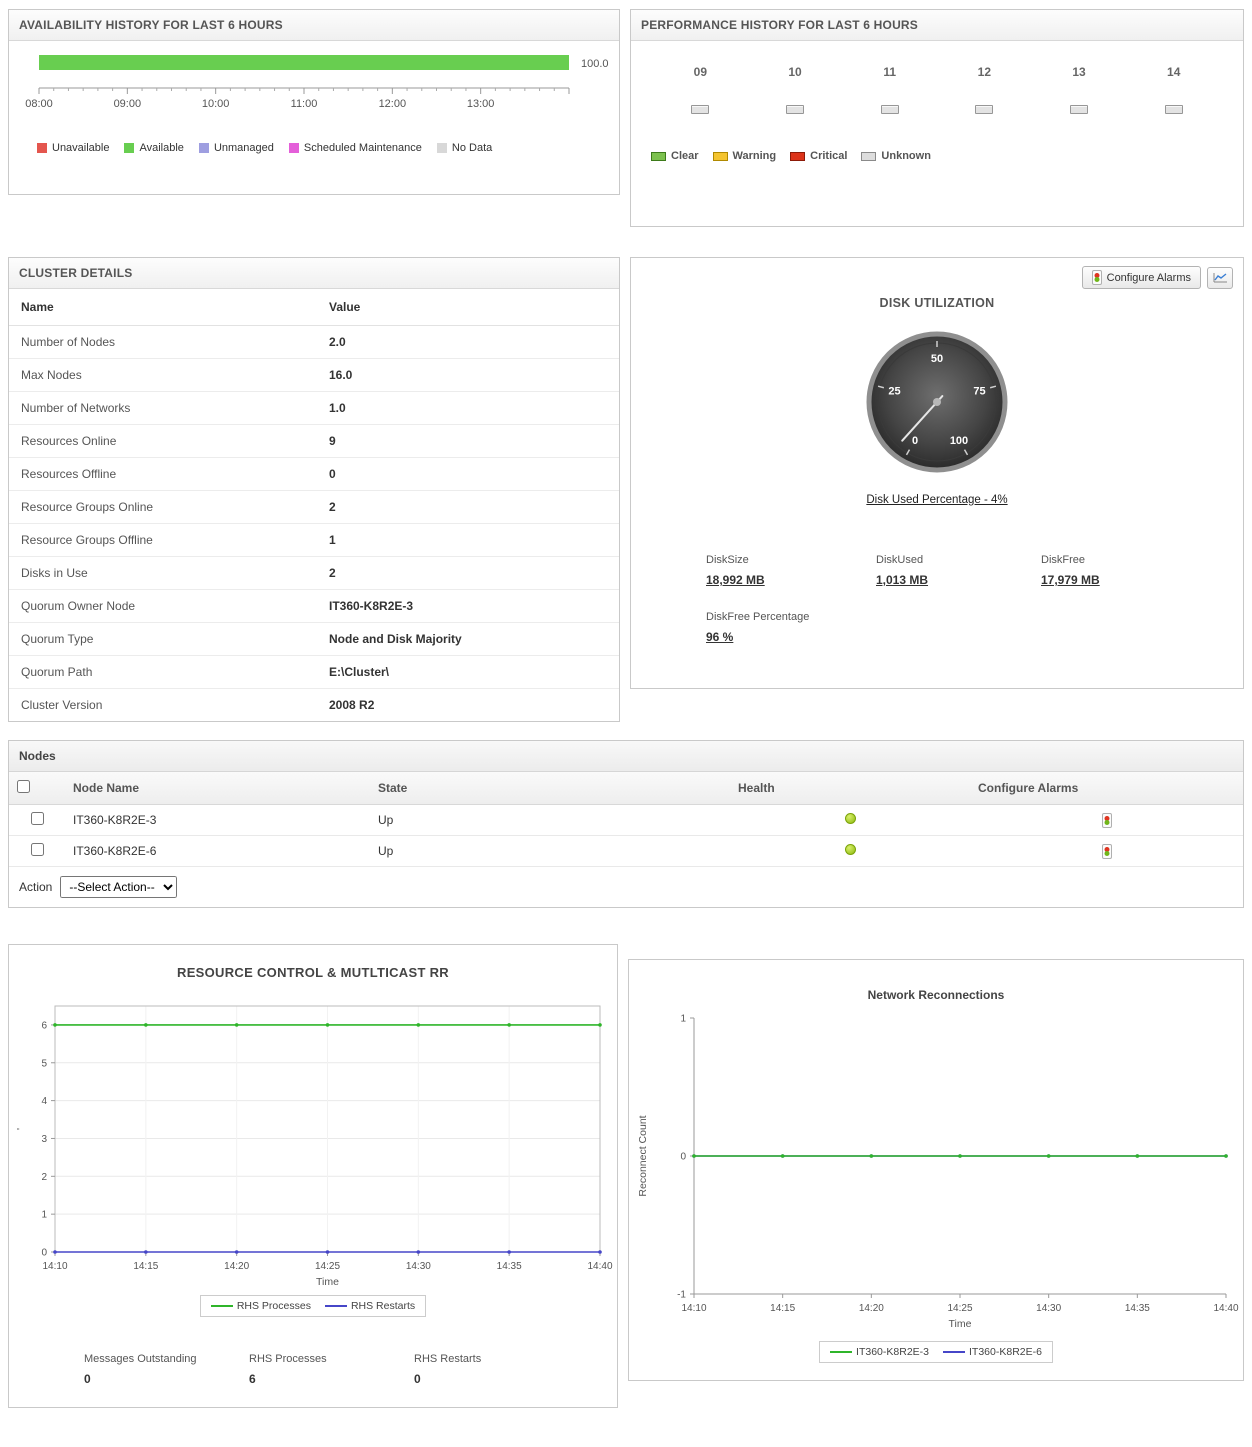  What do you see at coordinates (937, 473) in the screenshot?
I see `disk-utilization-panel: Configure Alarms DISK UTILIZATION` at bounding box center [937, 473].